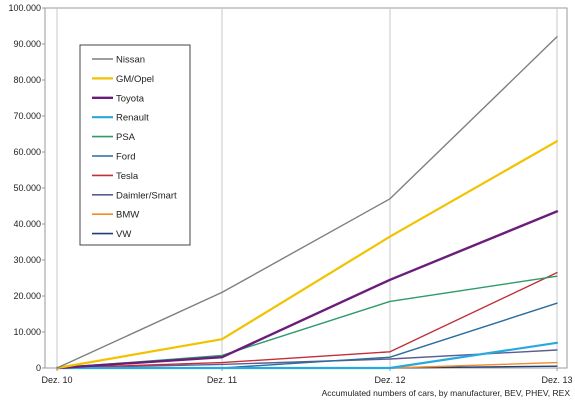  Describe the element at coordinates (307, 335) in the screenshot. I see `series-line-ford` at that location.